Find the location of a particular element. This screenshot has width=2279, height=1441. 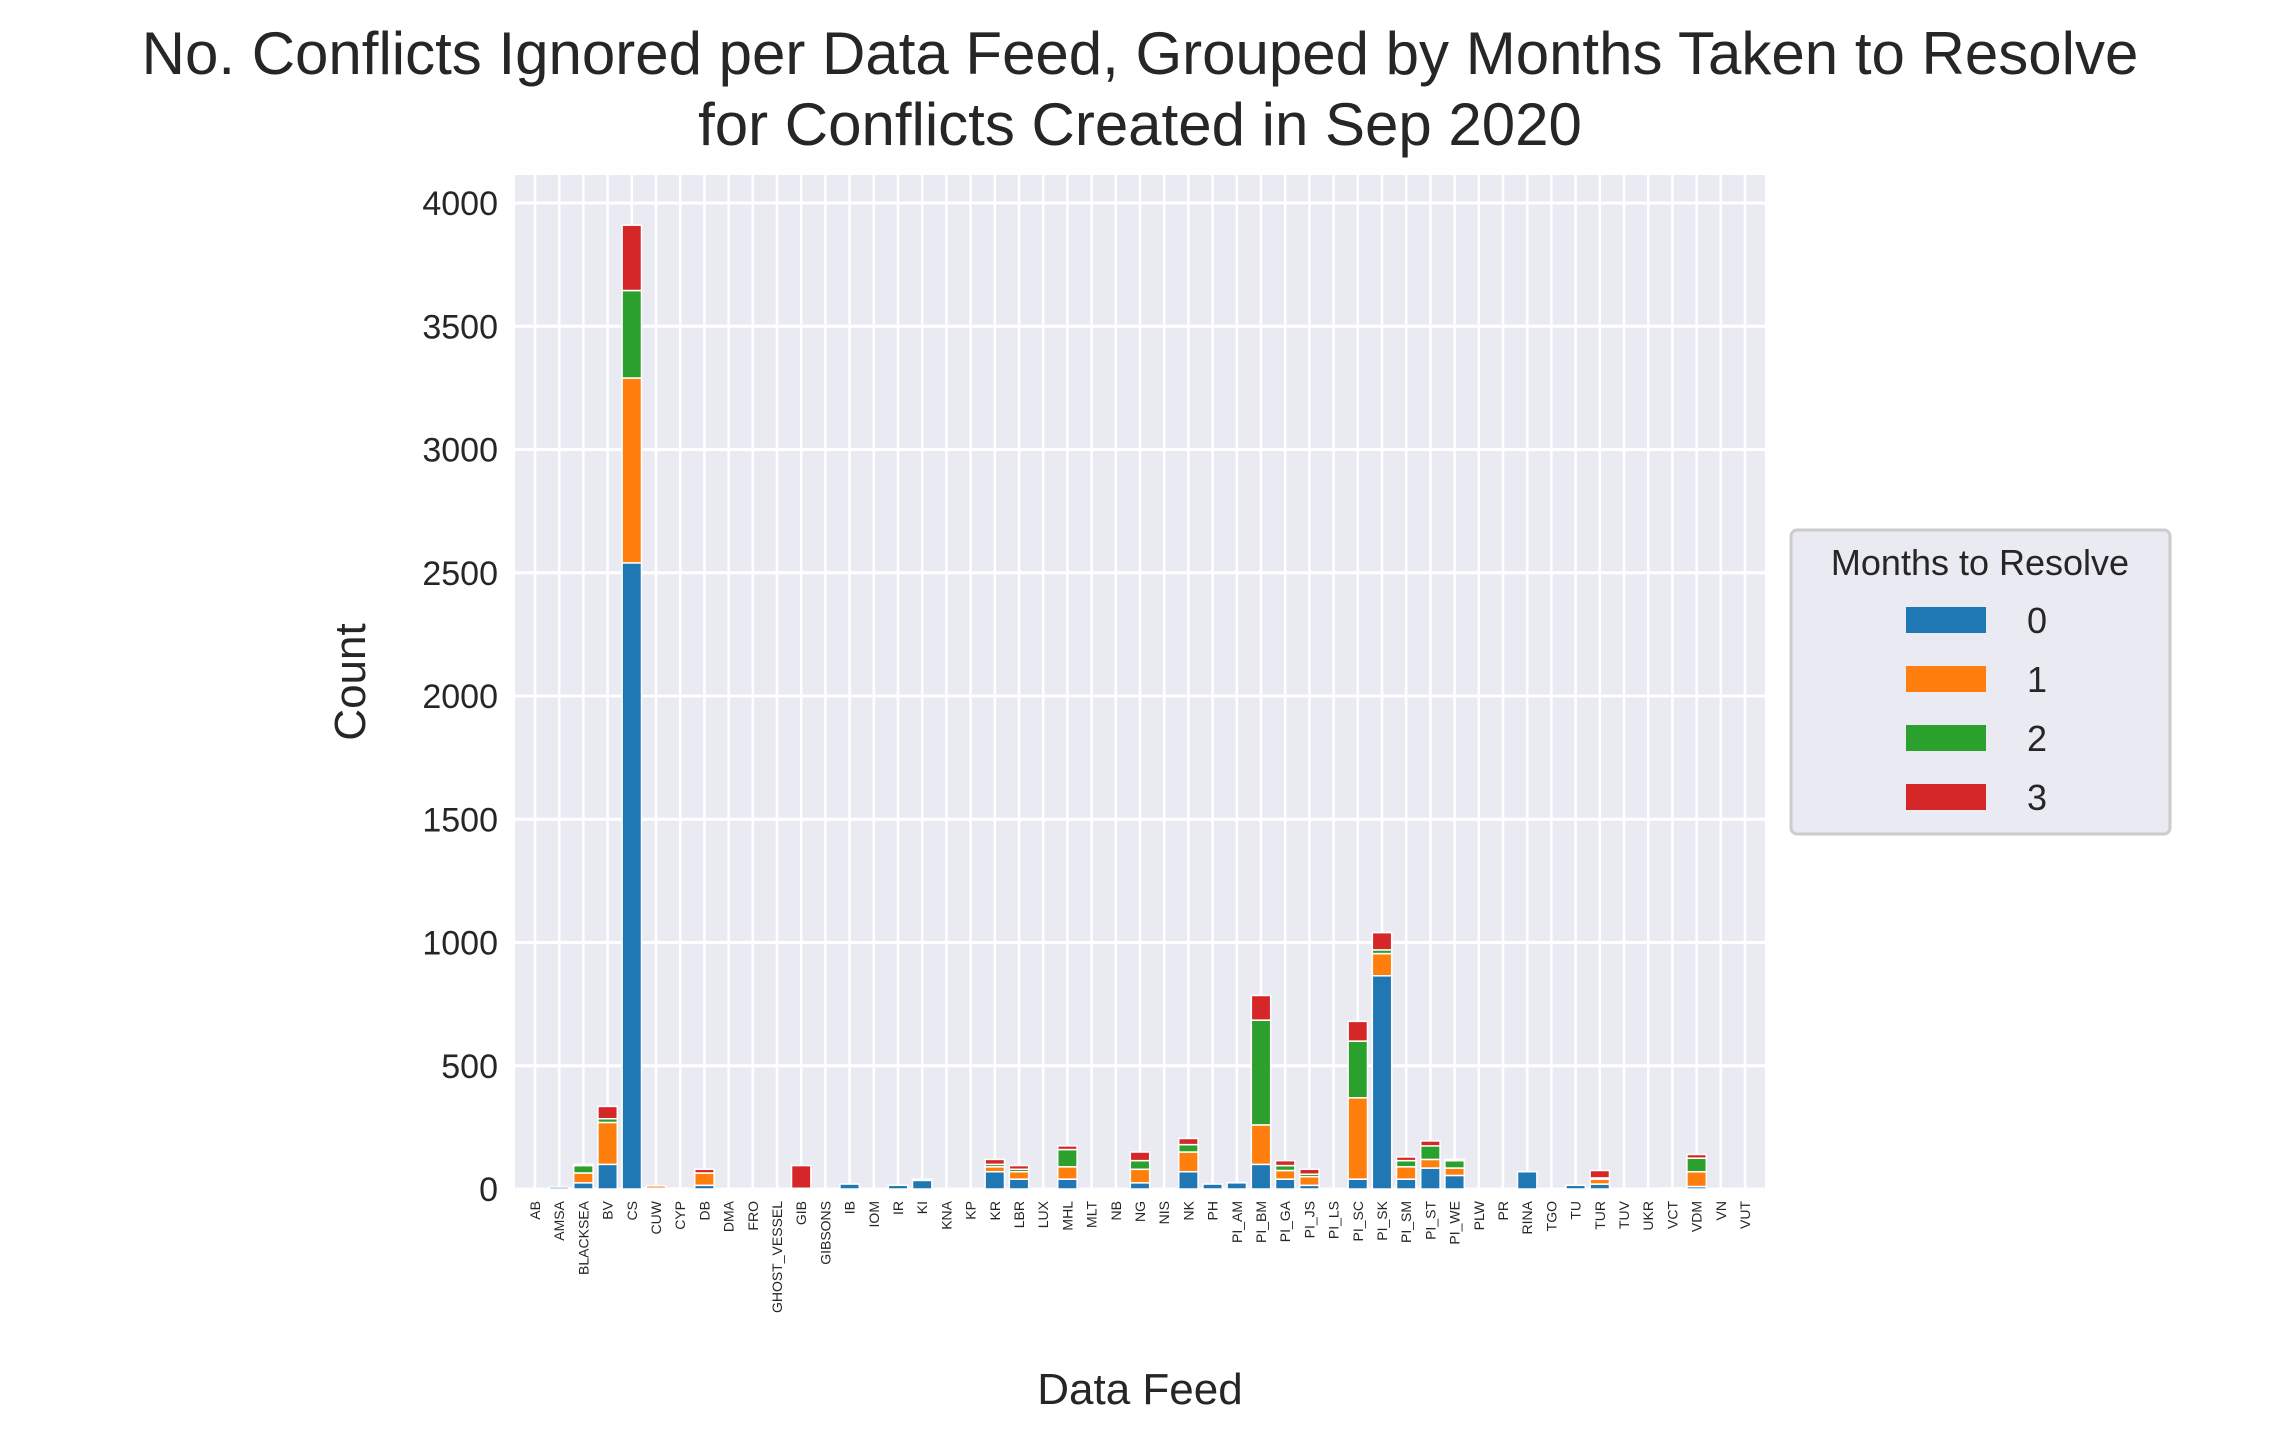

x-tick-label: TU is located at coordinates (1576, 1210).